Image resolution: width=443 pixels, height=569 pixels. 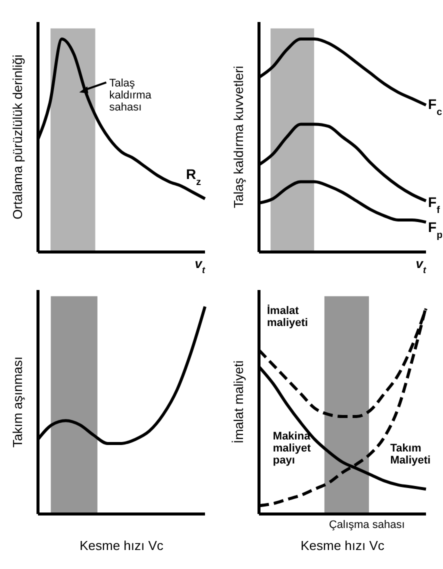 I want to click on y-axis-title: Ortalama pürüzlülük derinliği, so click(x=17, y=137).